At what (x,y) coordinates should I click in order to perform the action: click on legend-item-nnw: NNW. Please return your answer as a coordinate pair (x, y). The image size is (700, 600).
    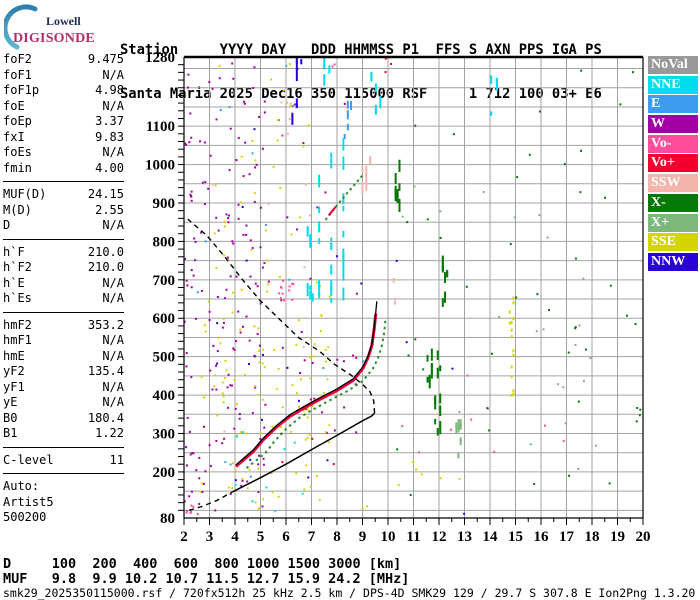
    Looking at the image, I should click on (673, 261).